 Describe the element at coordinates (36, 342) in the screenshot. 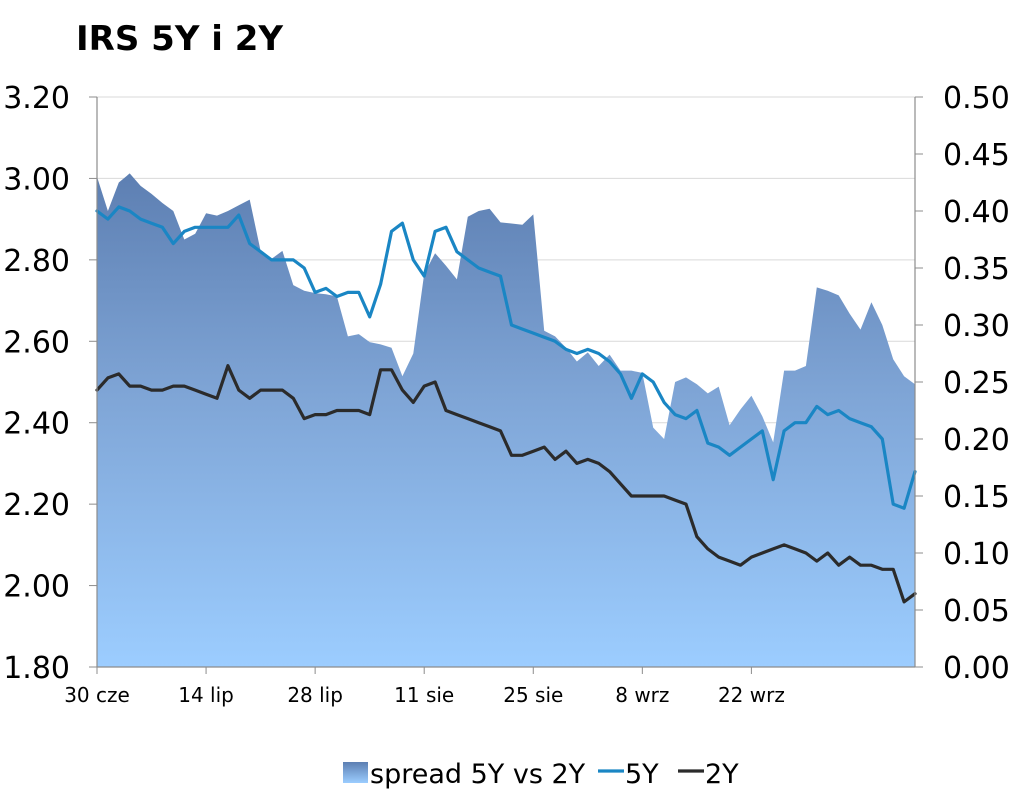

I see `y-left-tick-label: 2.60` at that location.